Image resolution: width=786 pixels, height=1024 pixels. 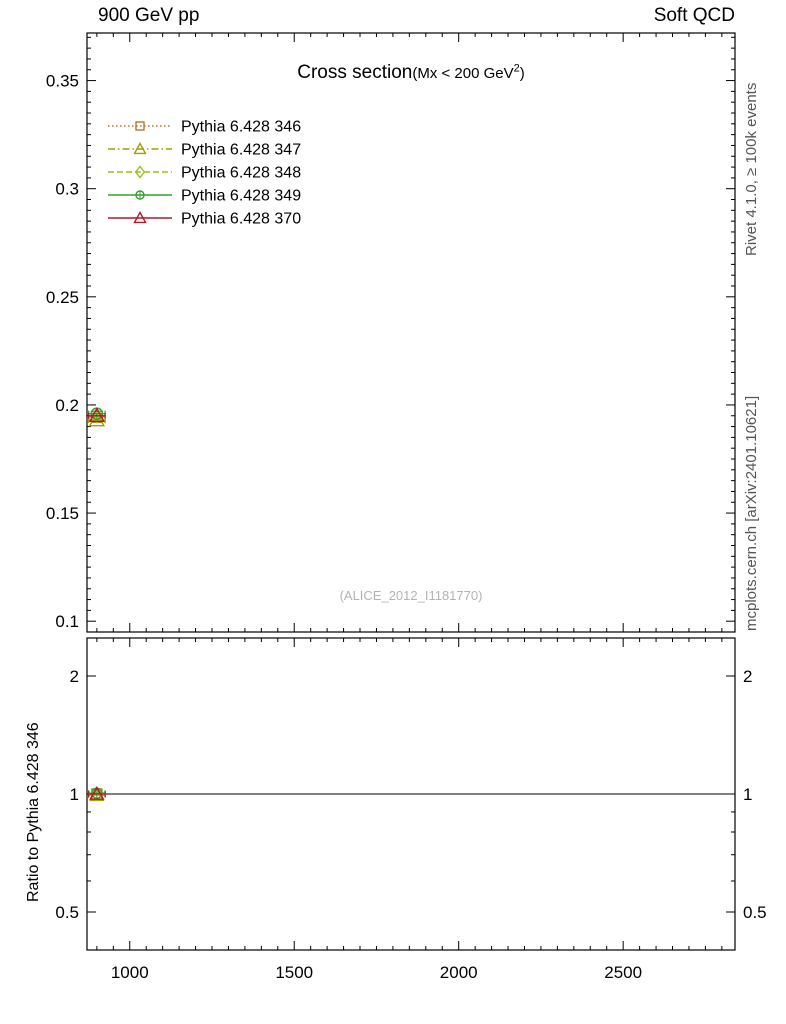 What do you see at coordinates (694, 15) in the screenshot?
I see `process-group-label: Soft QCD` at bounding box center [694, 15].